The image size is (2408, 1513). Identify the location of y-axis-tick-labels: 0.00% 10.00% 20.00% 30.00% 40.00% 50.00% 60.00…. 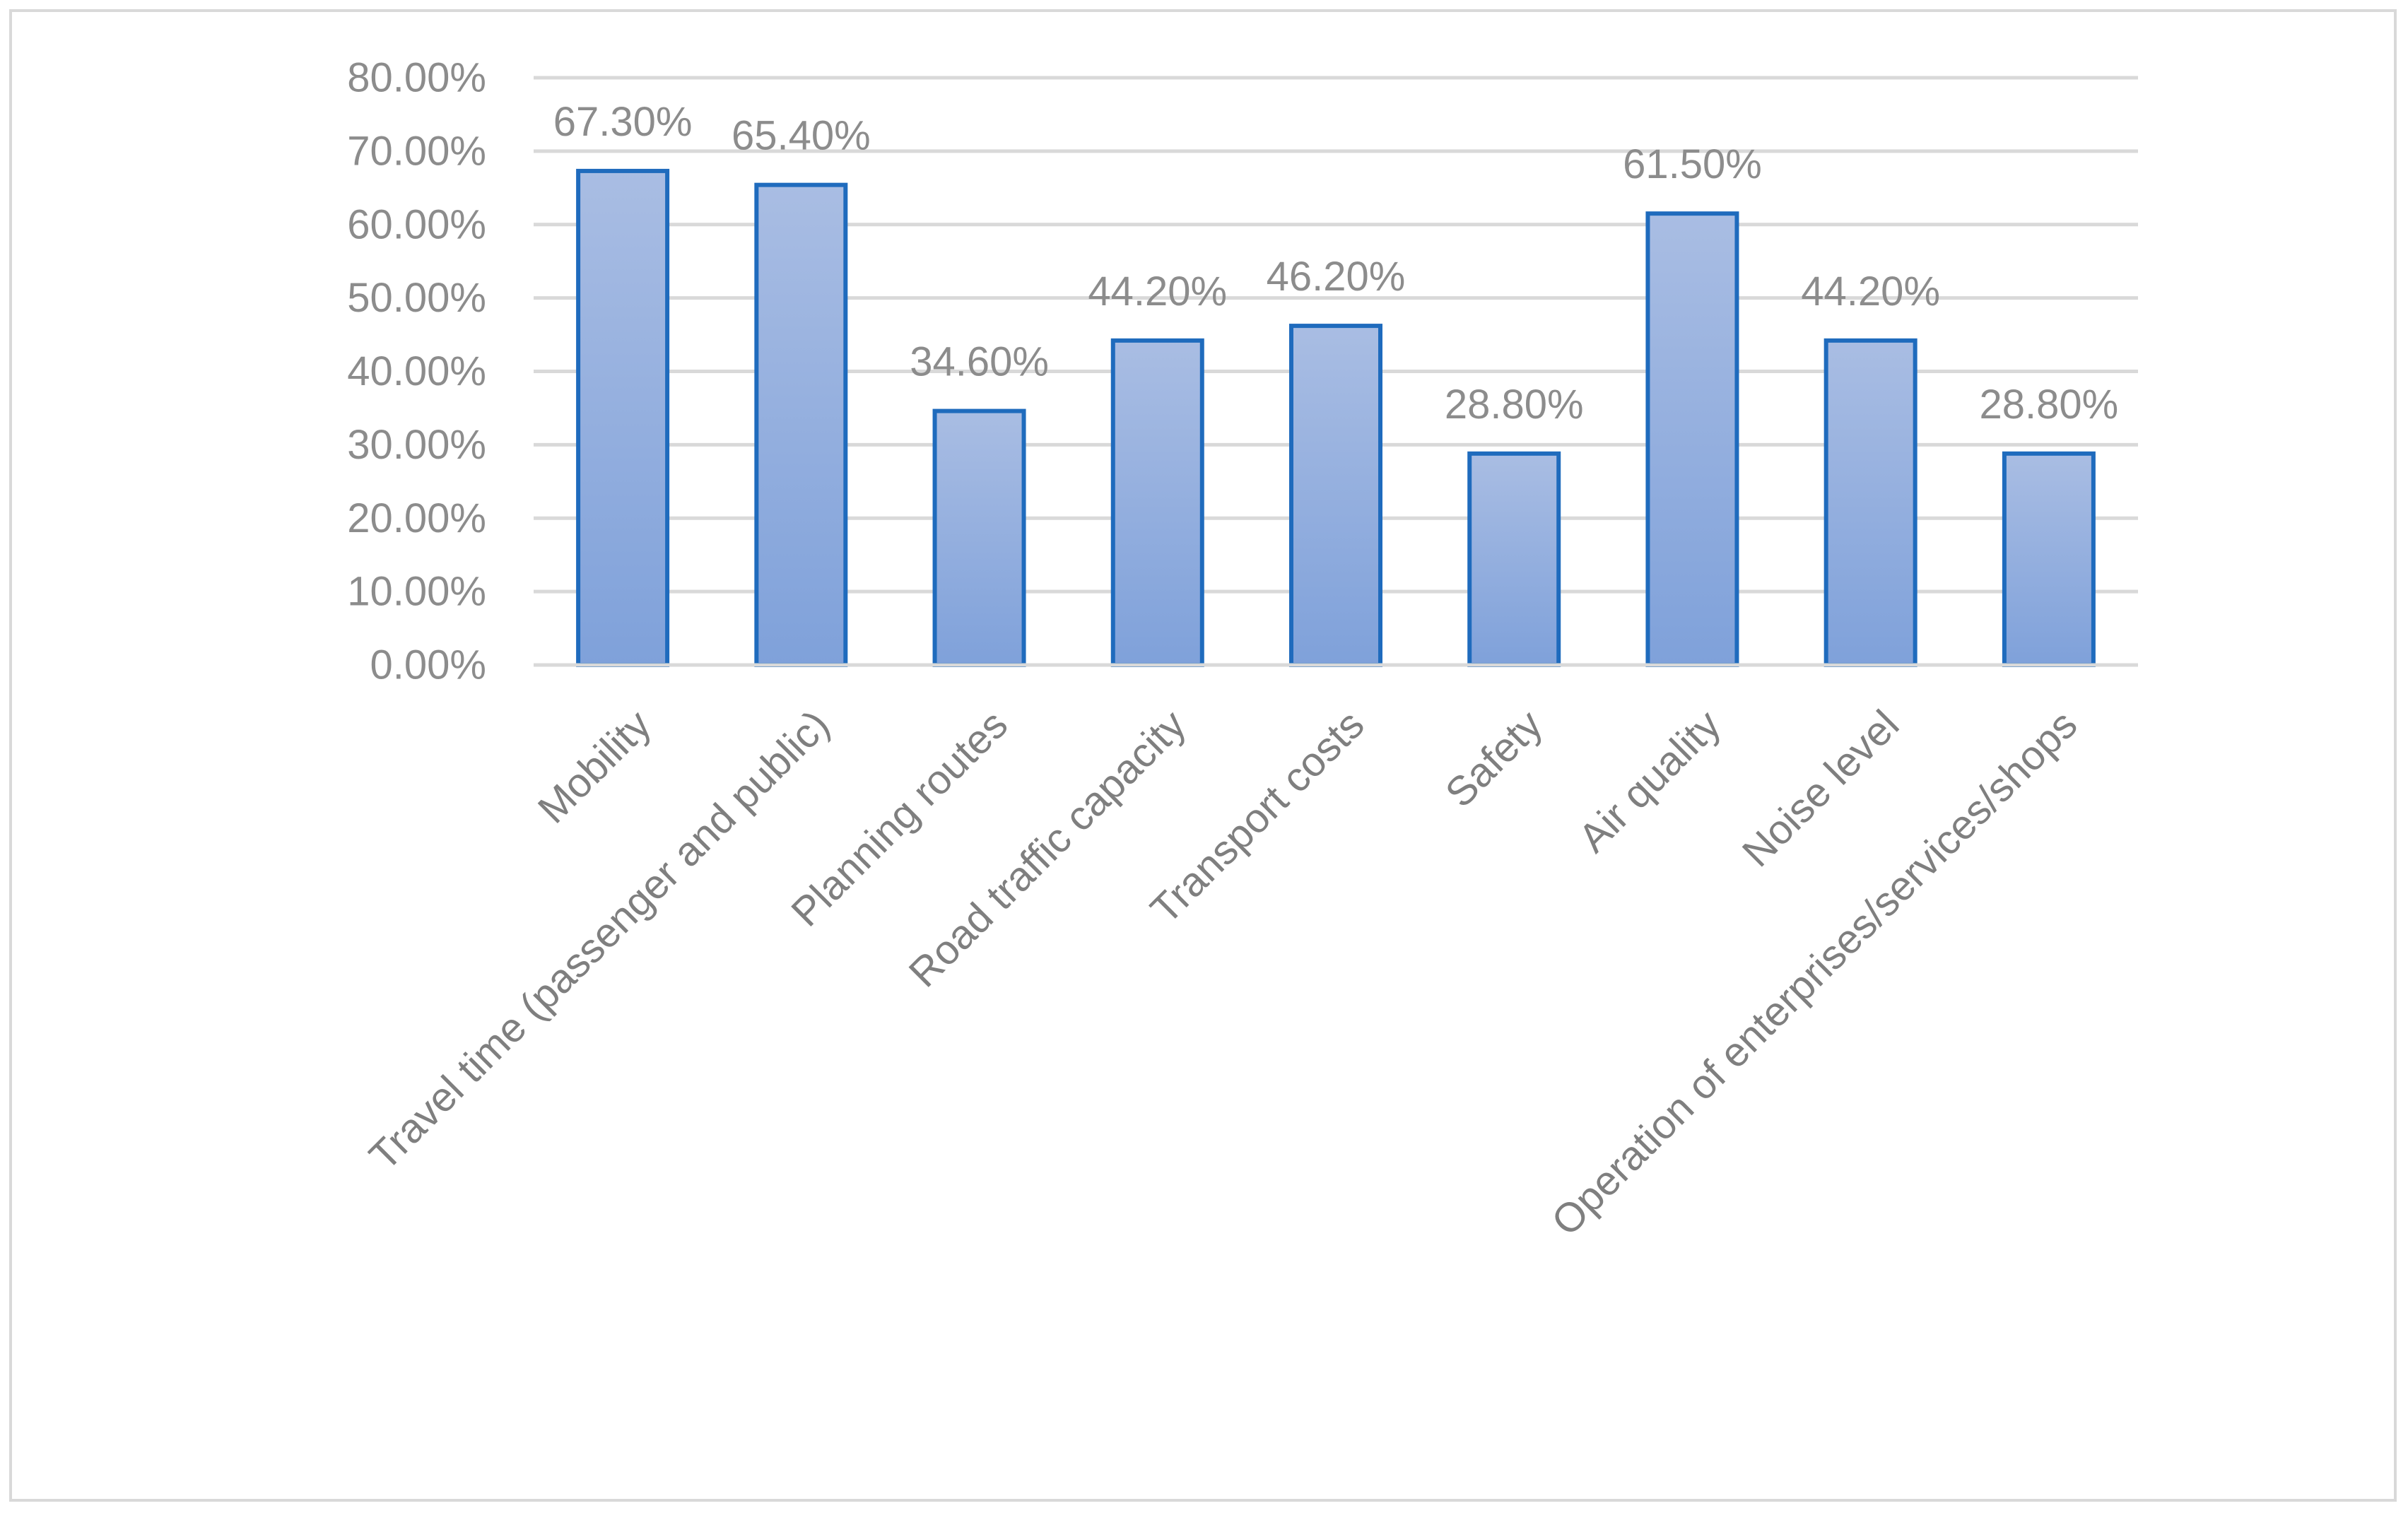
(416, 371).